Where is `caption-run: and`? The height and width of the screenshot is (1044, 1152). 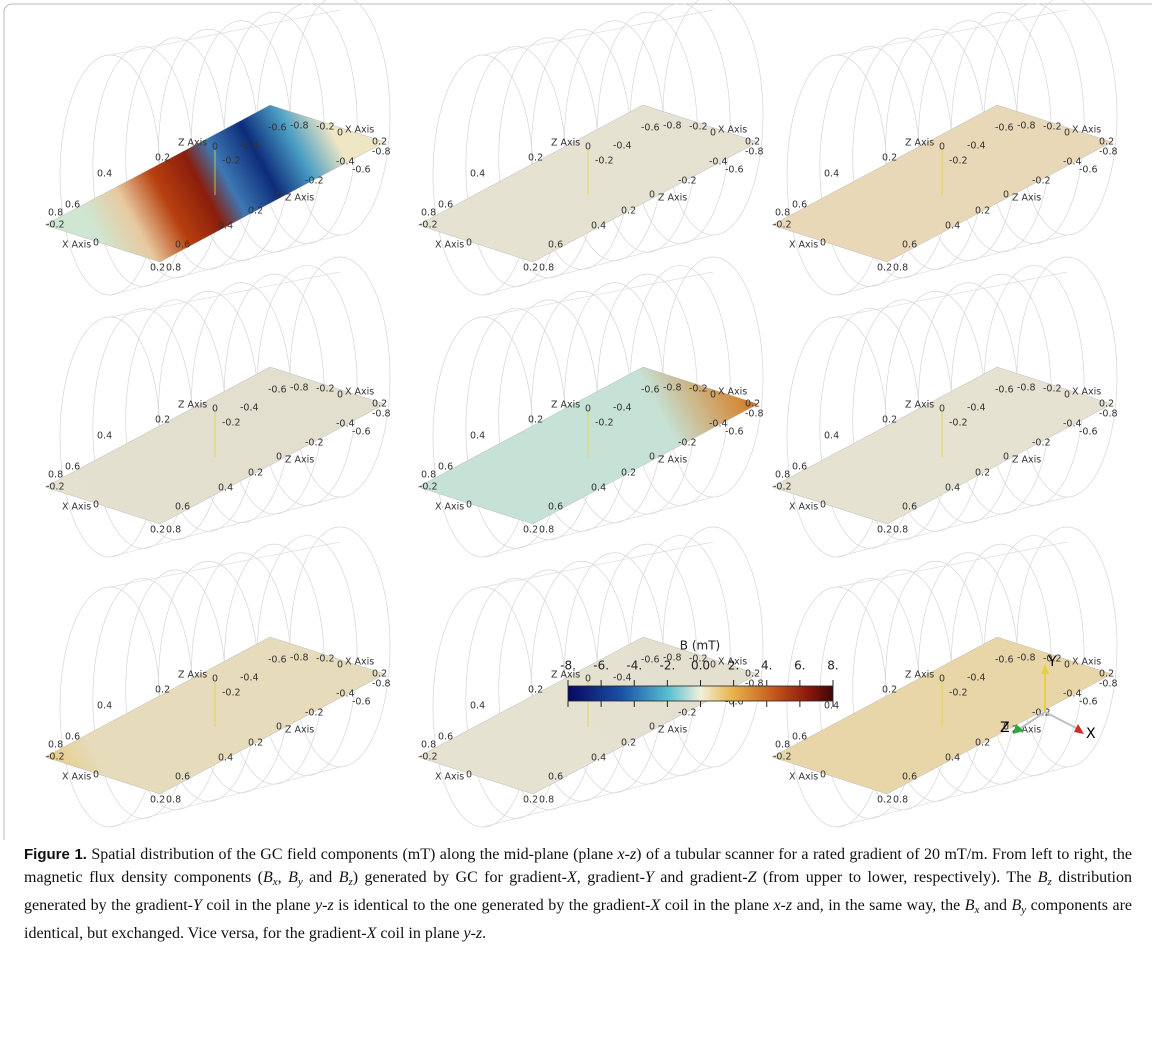 caption-run: and is located at coordinates (320, 877).